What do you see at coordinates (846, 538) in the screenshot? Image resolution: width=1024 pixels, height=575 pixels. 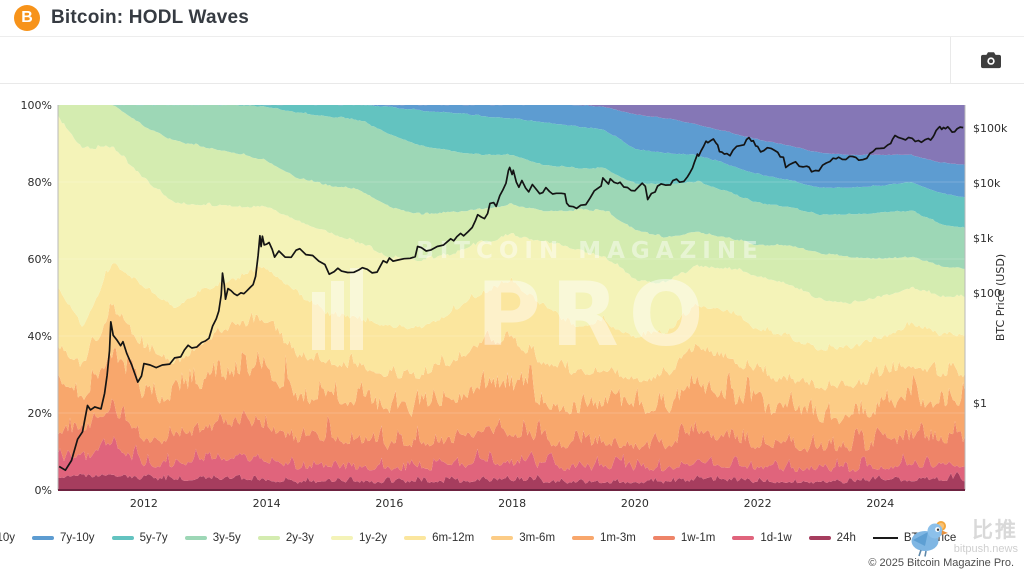 I see `legend-label: 24h` at bounding box center [846, 538].